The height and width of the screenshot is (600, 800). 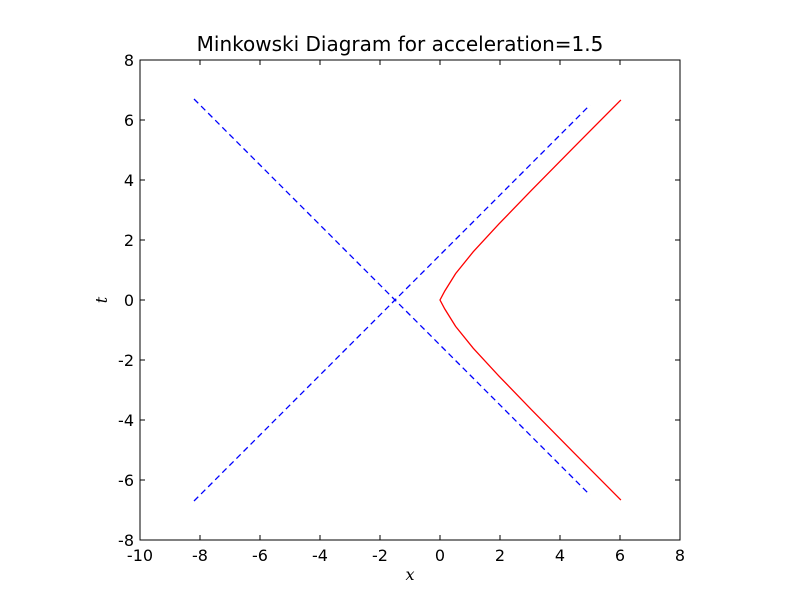 I want to click on x-tick-label: -2, so click(x=380, y=555).